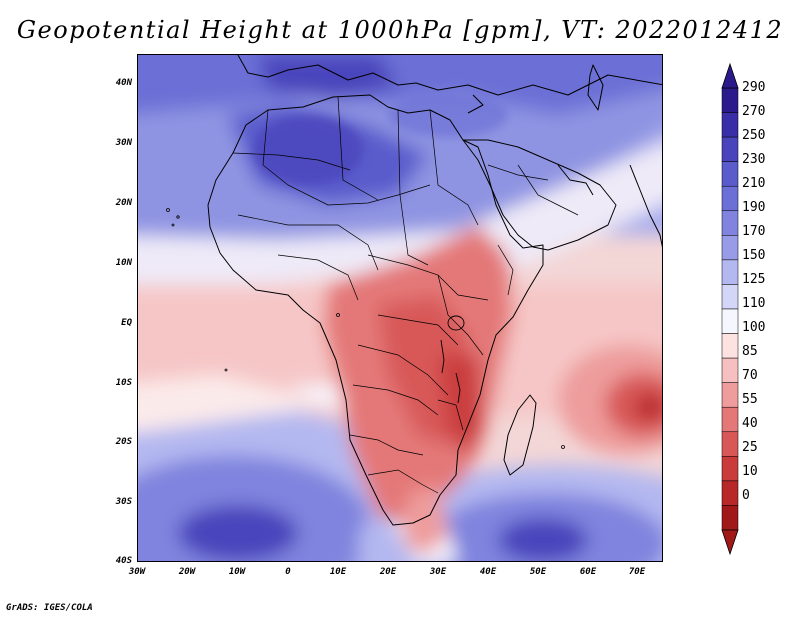 The image size is (800, 618). I want to click on x-tick-30w: 30W, so click(137, 572).